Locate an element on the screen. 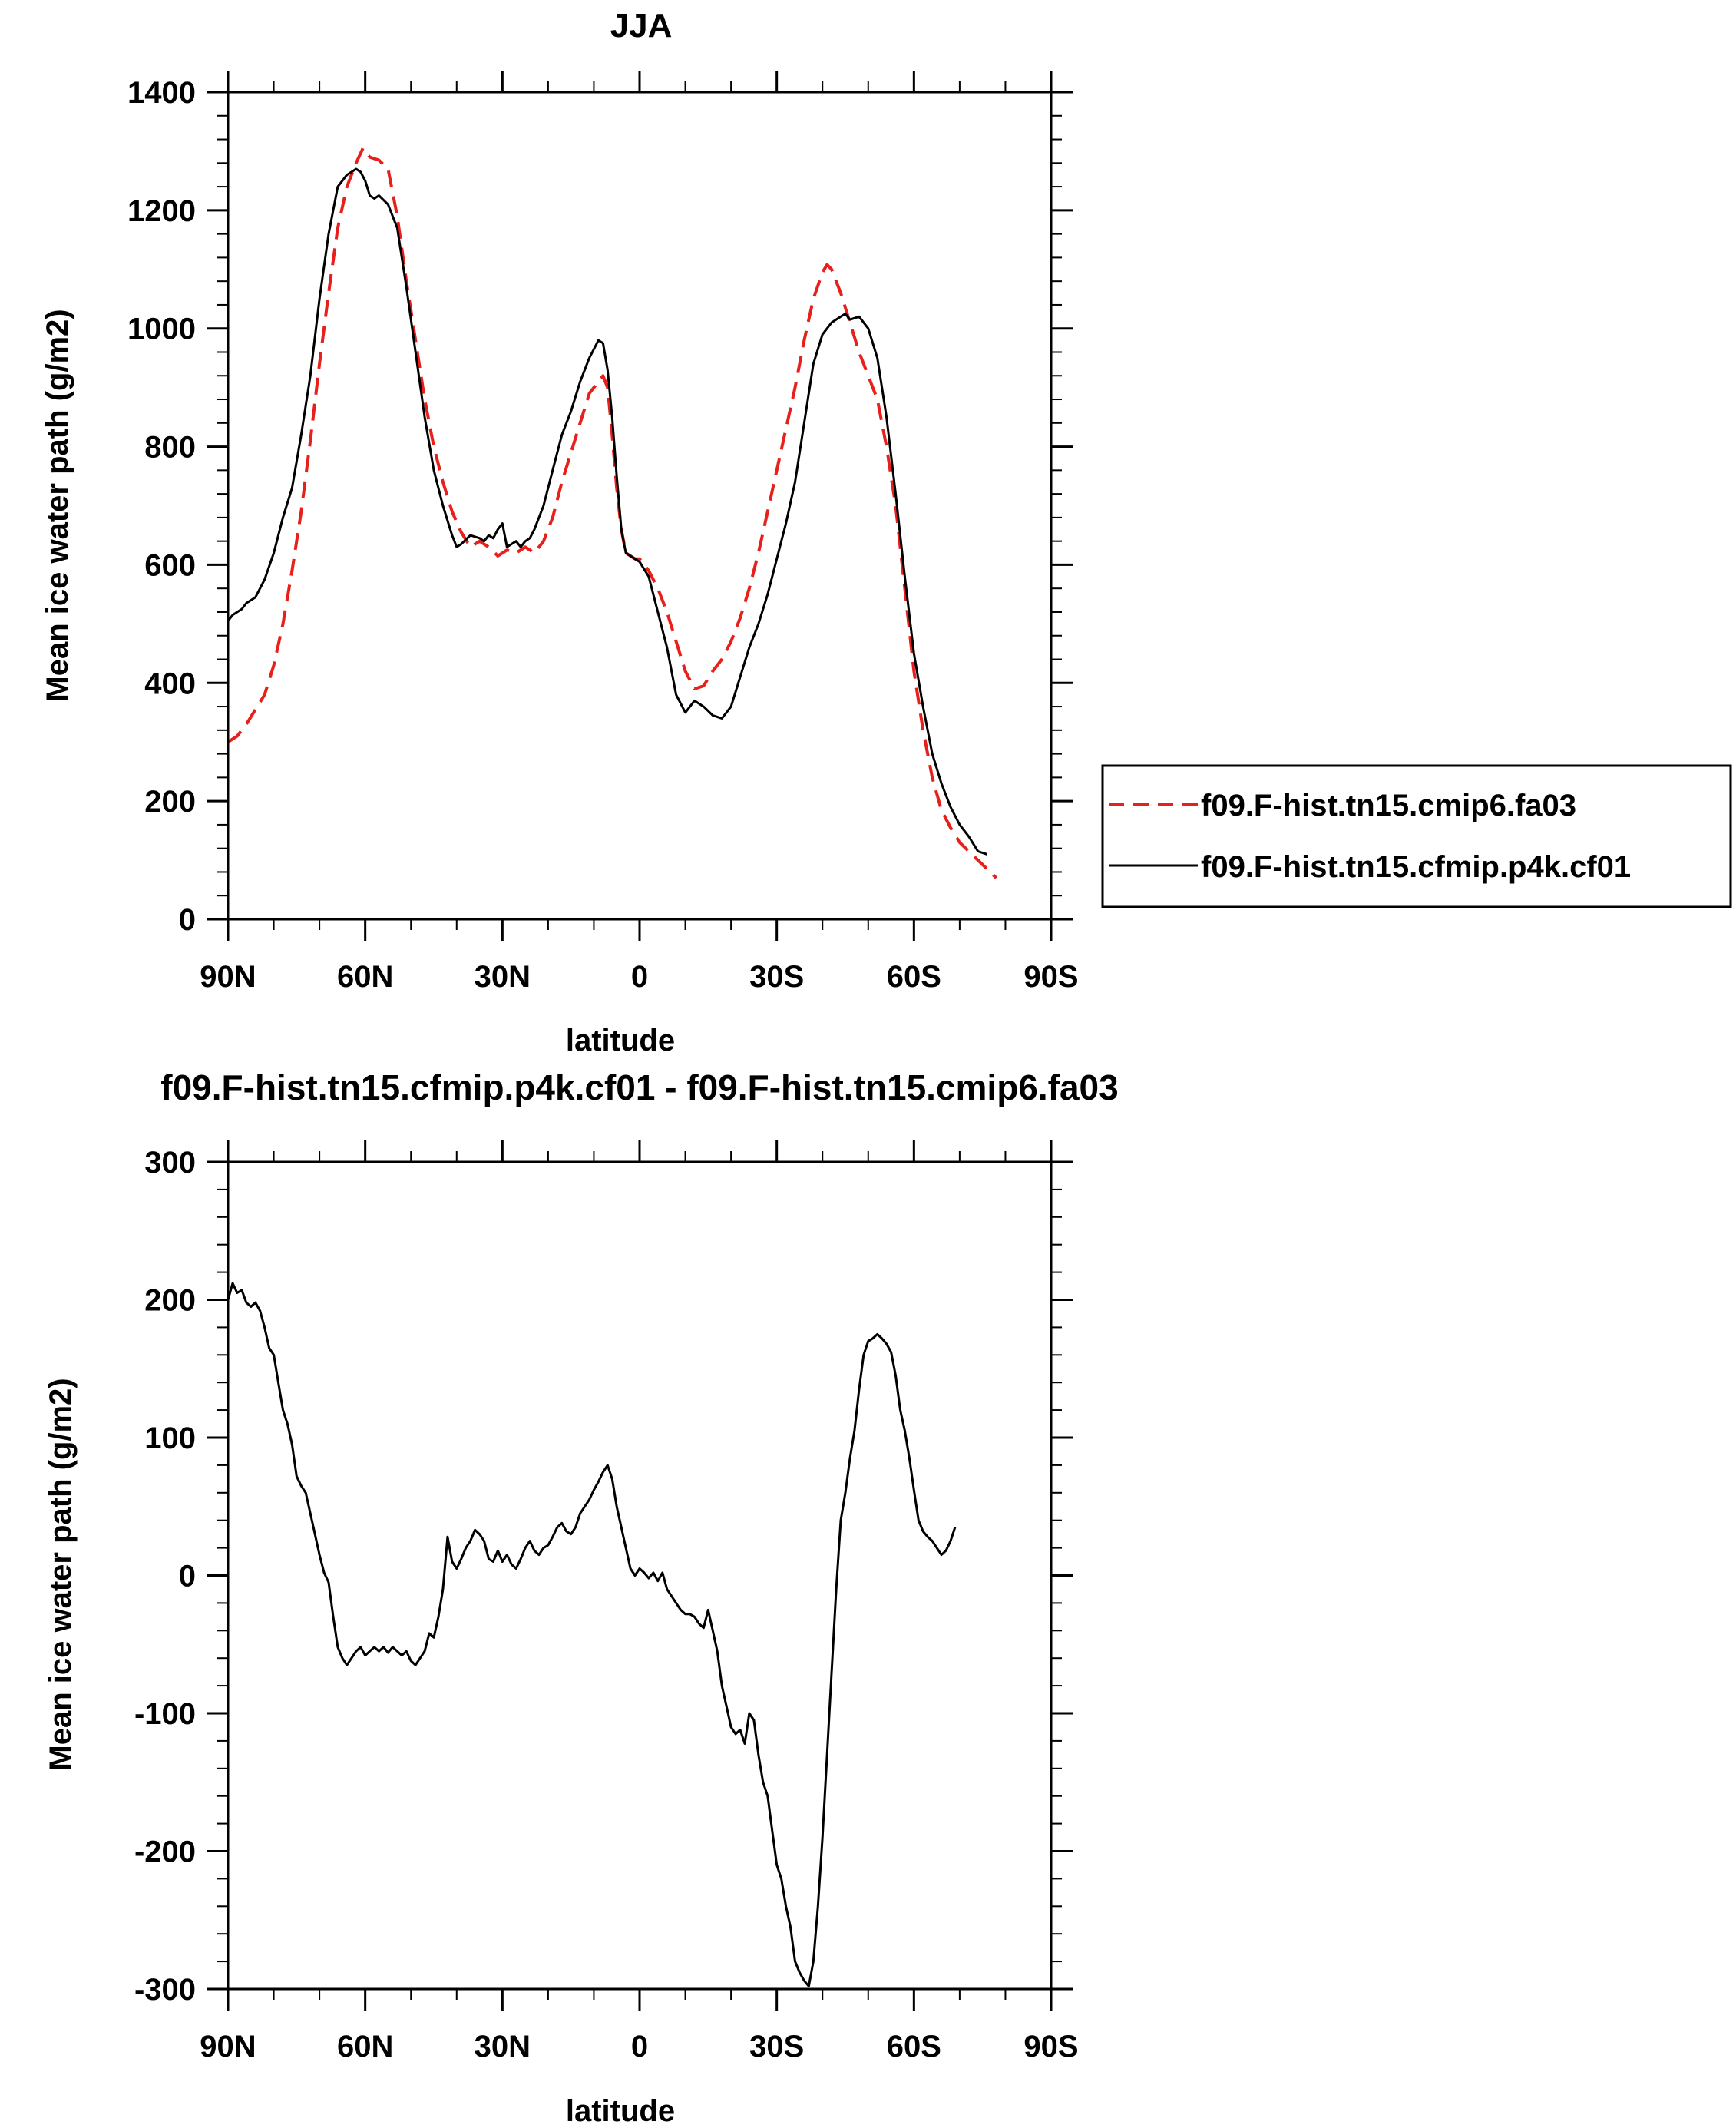 The width and height of the screenshot is (1736, 2128). y-tick-label: 300 is located at coordinates (170, 1163).